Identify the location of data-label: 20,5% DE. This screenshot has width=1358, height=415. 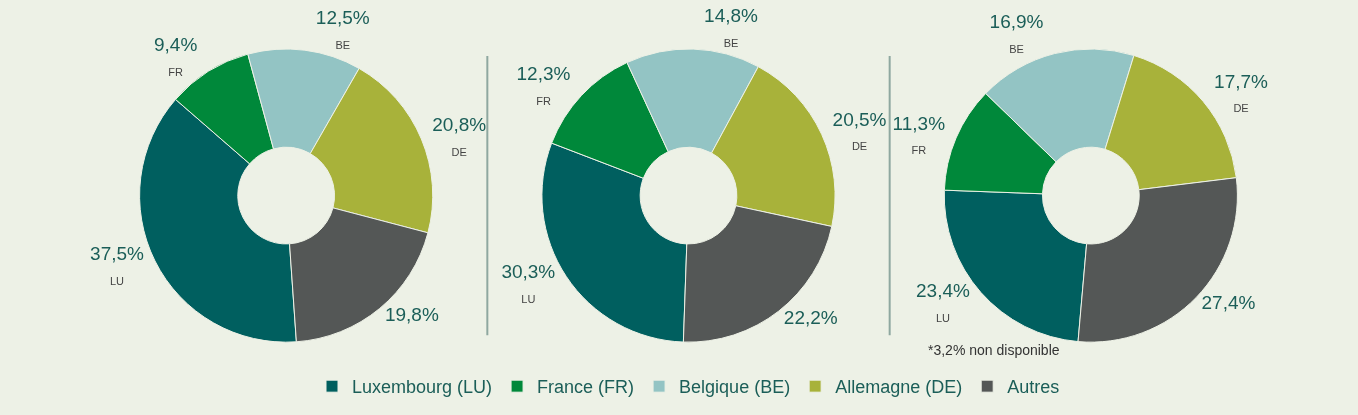
(859, 130).